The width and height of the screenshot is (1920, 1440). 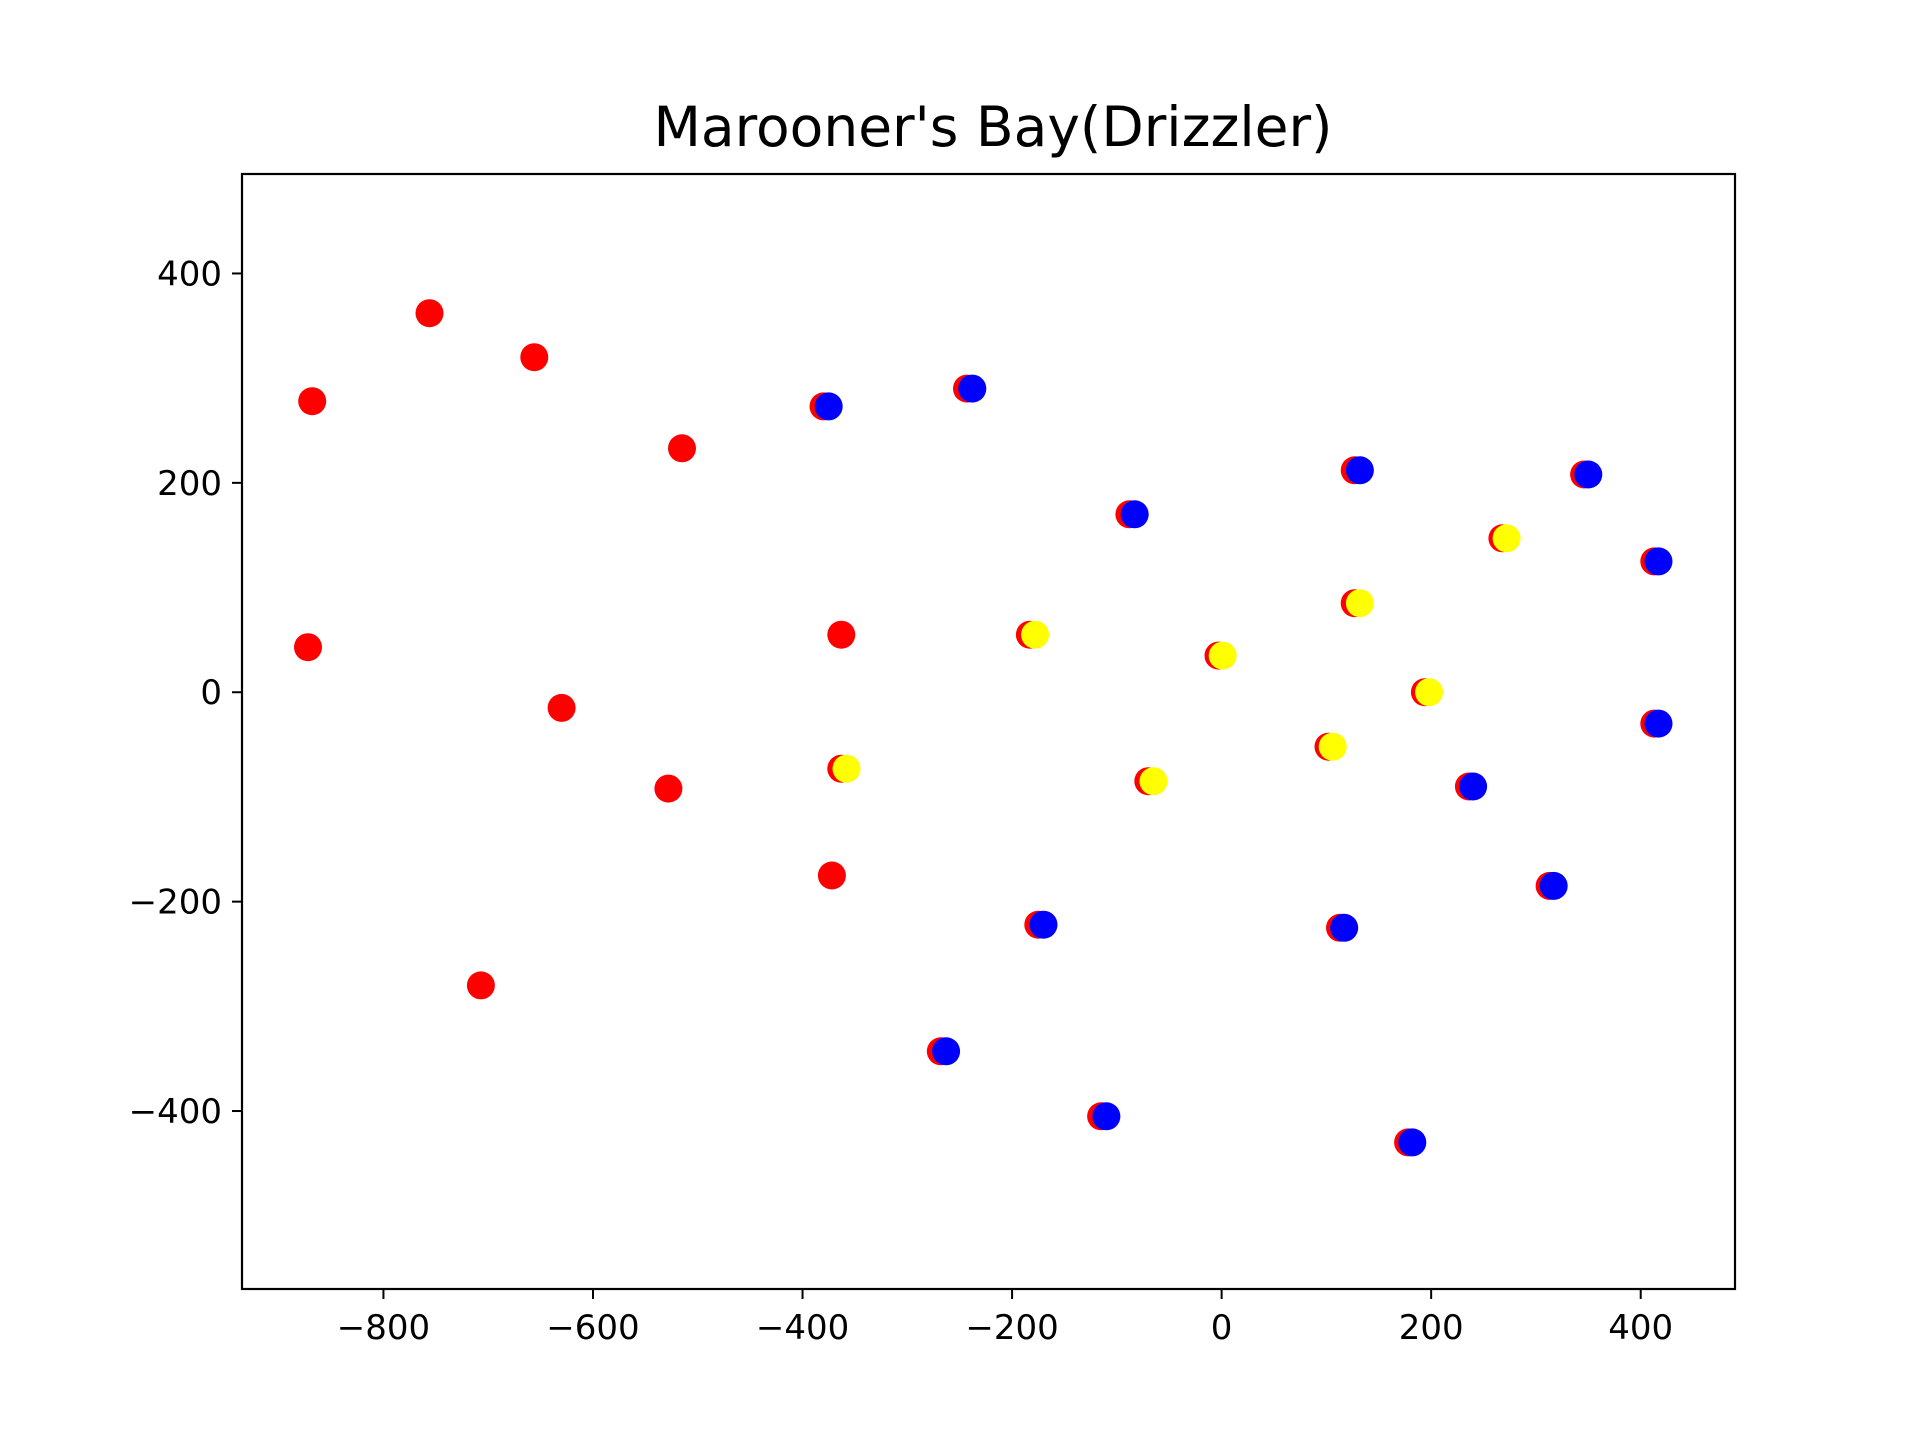 What do you see at coordinates (1431, 1328) in the screenshot?
I see `x-tick-label: 200` at bounding box center [1431, 1328].